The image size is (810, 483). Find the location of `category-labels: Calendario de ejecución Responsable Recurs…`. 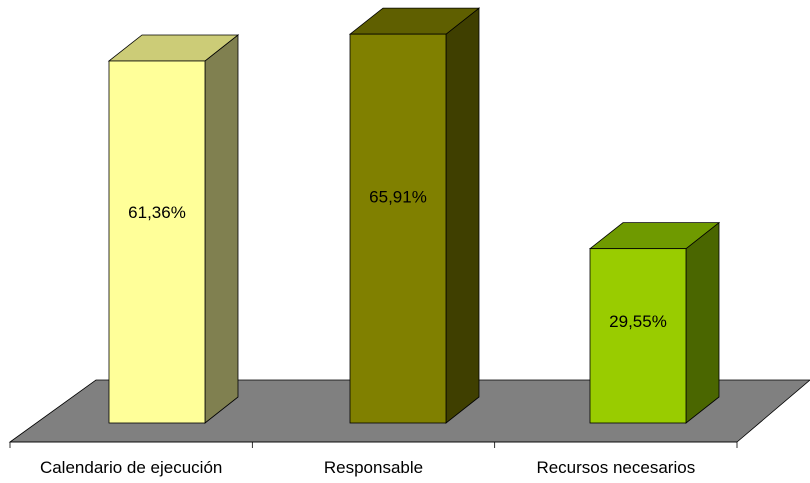

category-labels: Calendario de ejecución Responsable Recurs… is located at coordinates (367, 467).